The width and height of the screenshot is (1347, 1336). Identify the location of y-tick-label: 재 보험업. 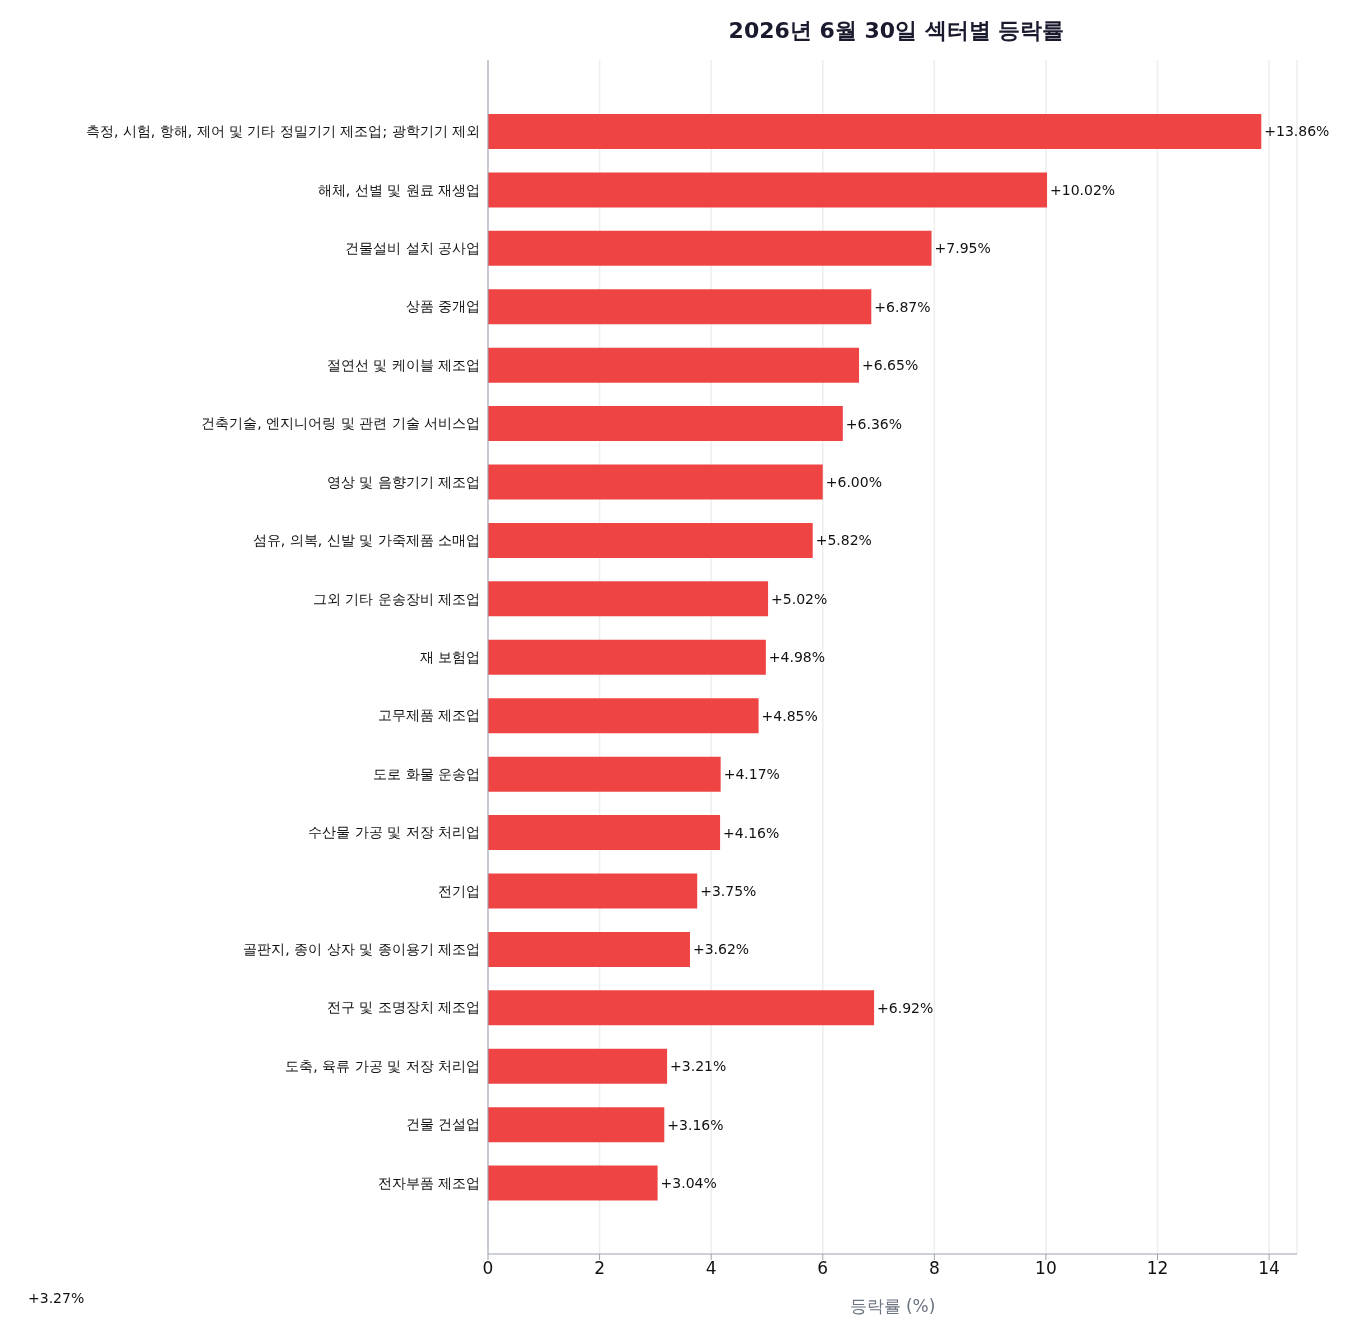
(449, 656).